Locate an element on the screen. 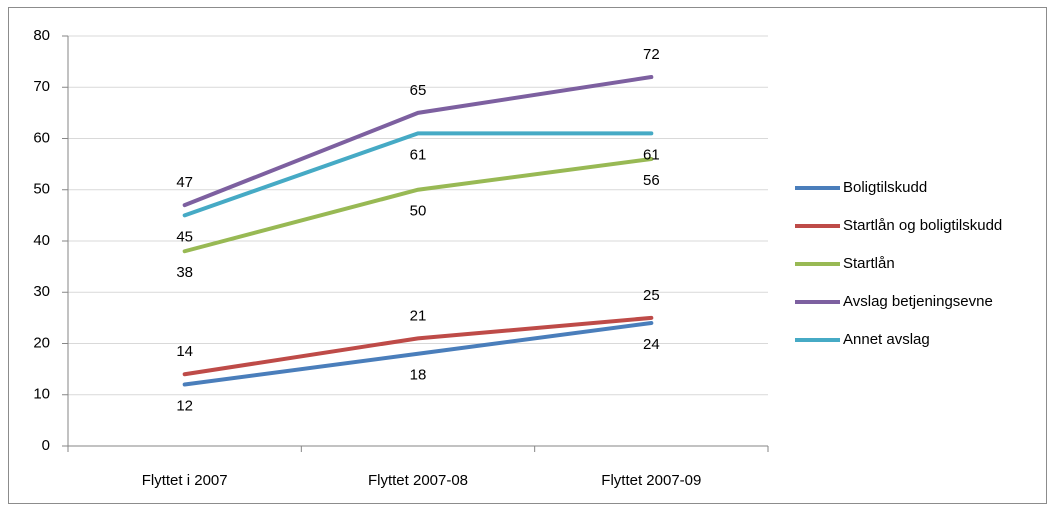 The width and height of the screenshot is (1048, 505). data-label: 56 is located at coordinates (651, 180).